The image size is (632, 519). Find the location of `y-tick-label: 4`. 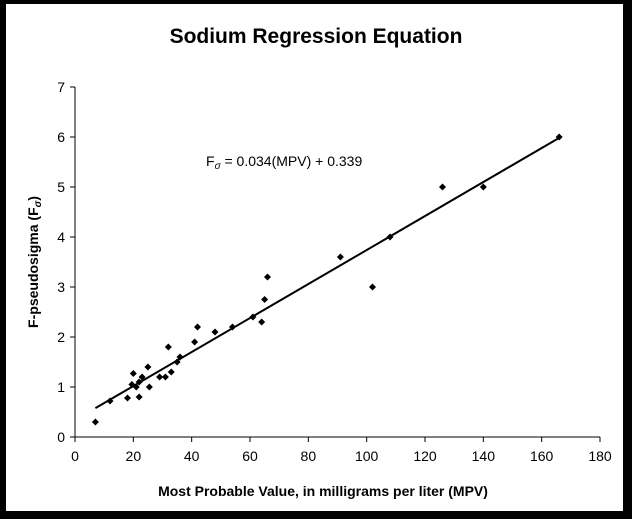

y-tick-label: 4 is located at coordinates (61, 237).